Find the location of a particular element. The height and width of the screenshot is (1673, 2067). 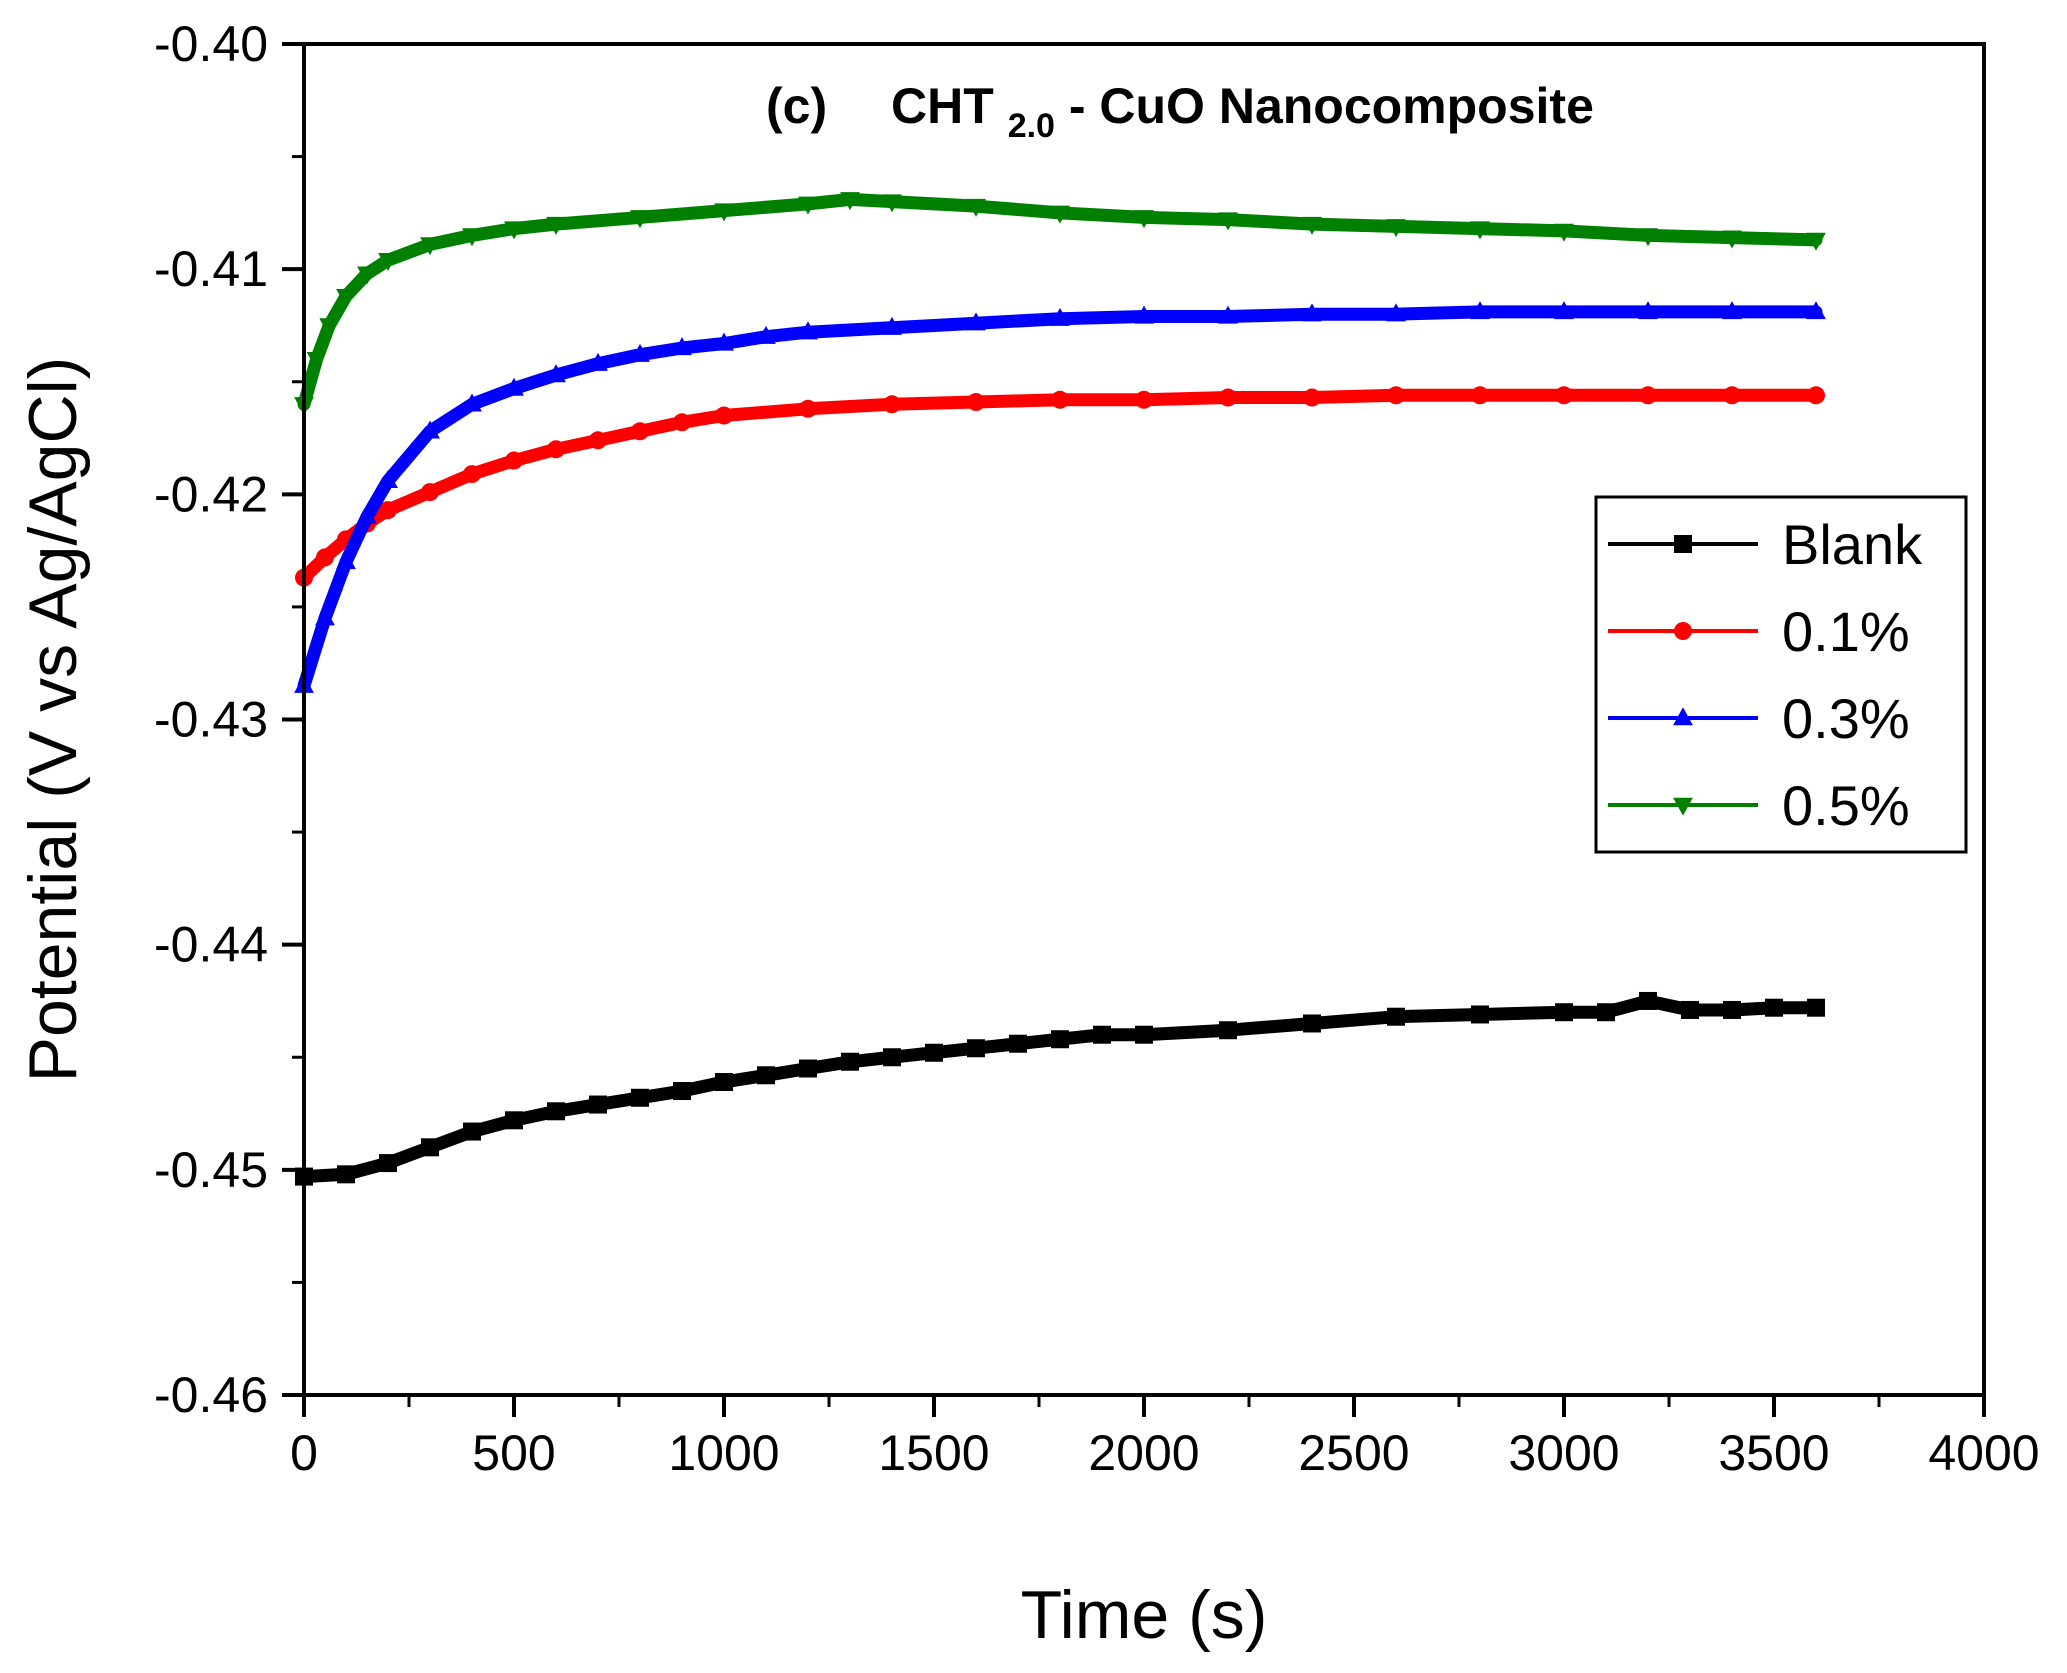

legend-item: 0.5% is located at coordinates (1759, 805).